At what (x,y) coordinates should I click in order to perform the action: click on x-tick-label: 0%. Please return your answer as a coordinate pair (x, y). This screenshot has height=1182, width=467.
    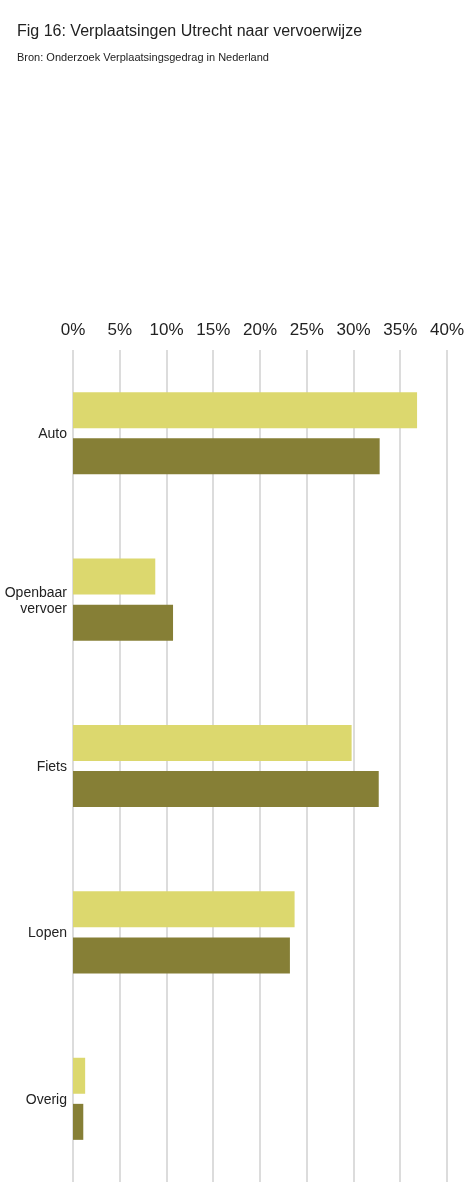
    Looking at the image, I should click on (73, 329).